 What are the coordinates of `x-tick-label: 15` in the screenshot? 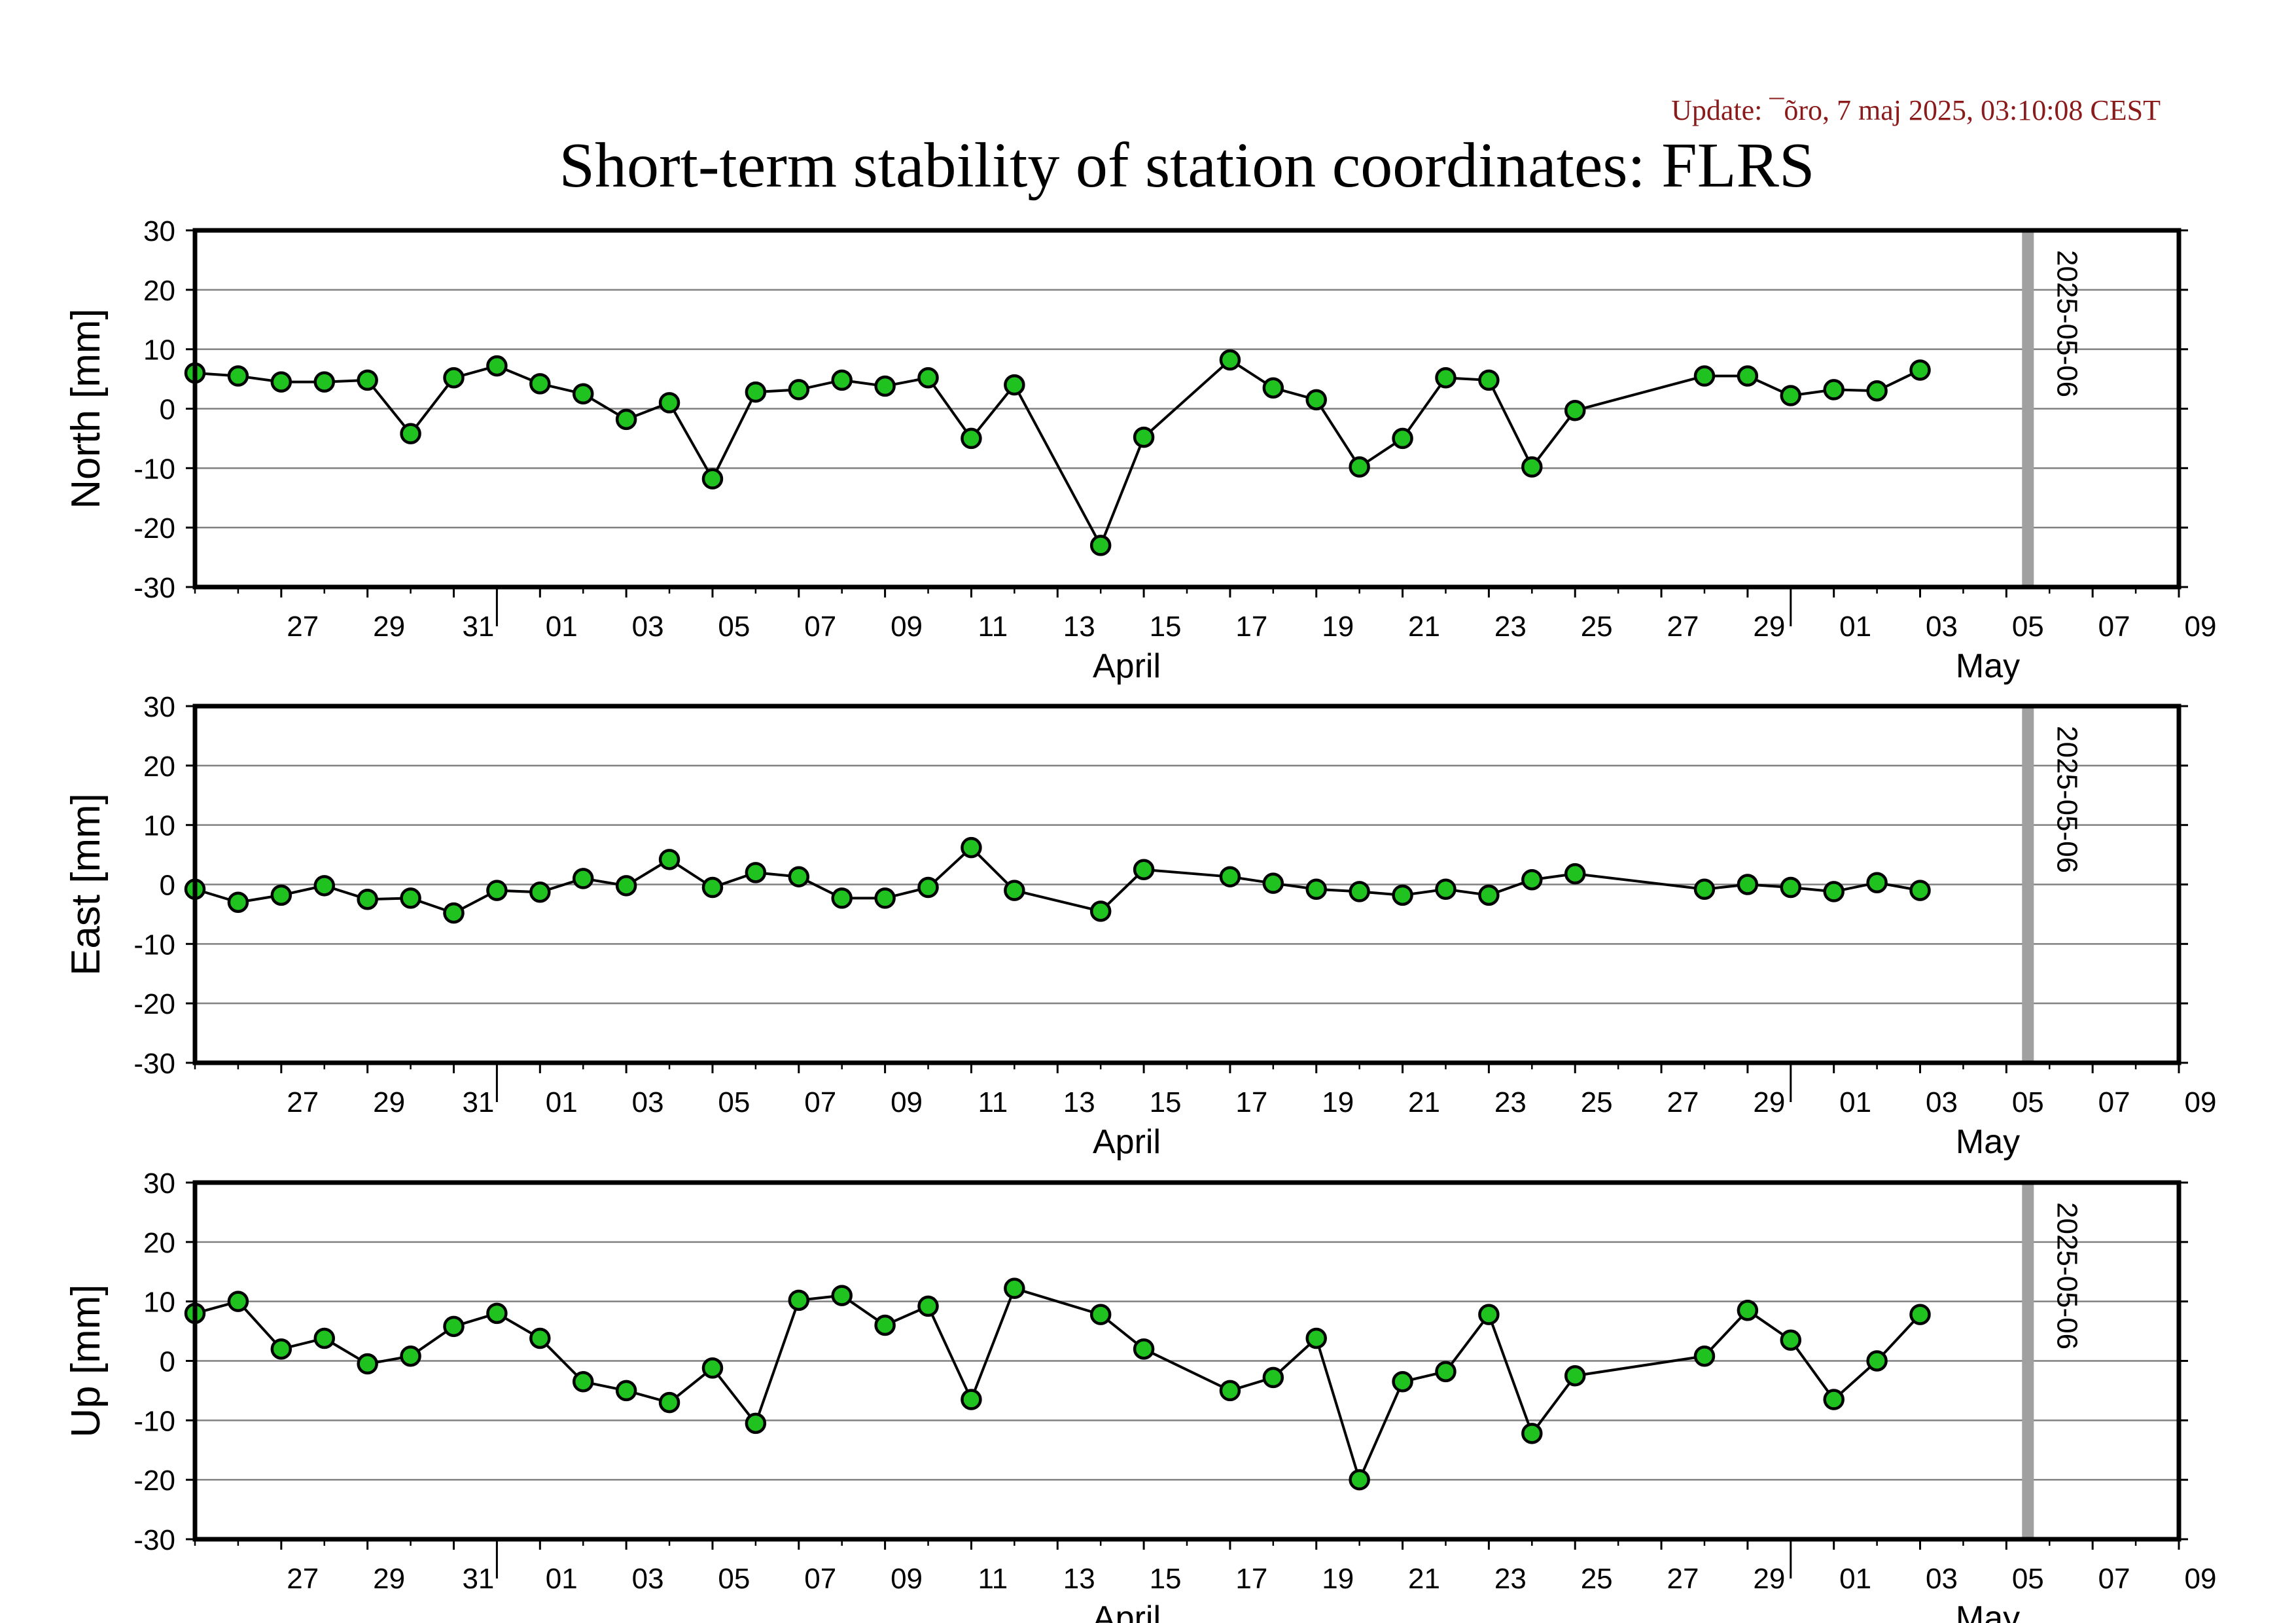 It's located at (1166, 1102).